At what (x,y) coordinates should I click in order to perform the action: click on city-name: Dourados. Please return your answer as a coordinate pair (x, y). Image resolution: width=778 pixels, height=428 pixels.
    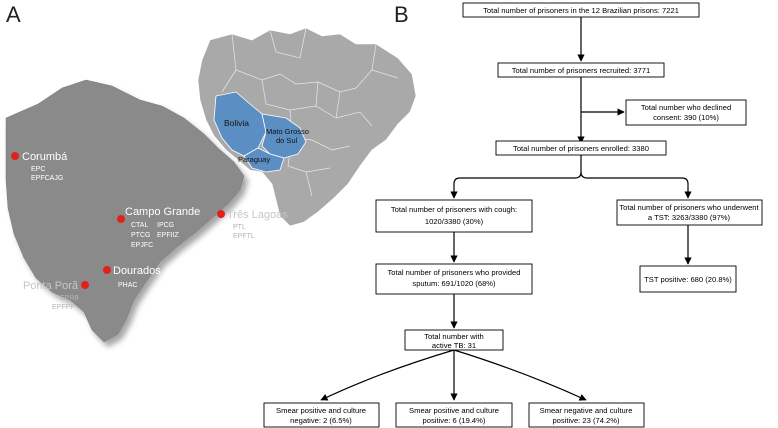
    Looking at the image, I should click on (137, 271).